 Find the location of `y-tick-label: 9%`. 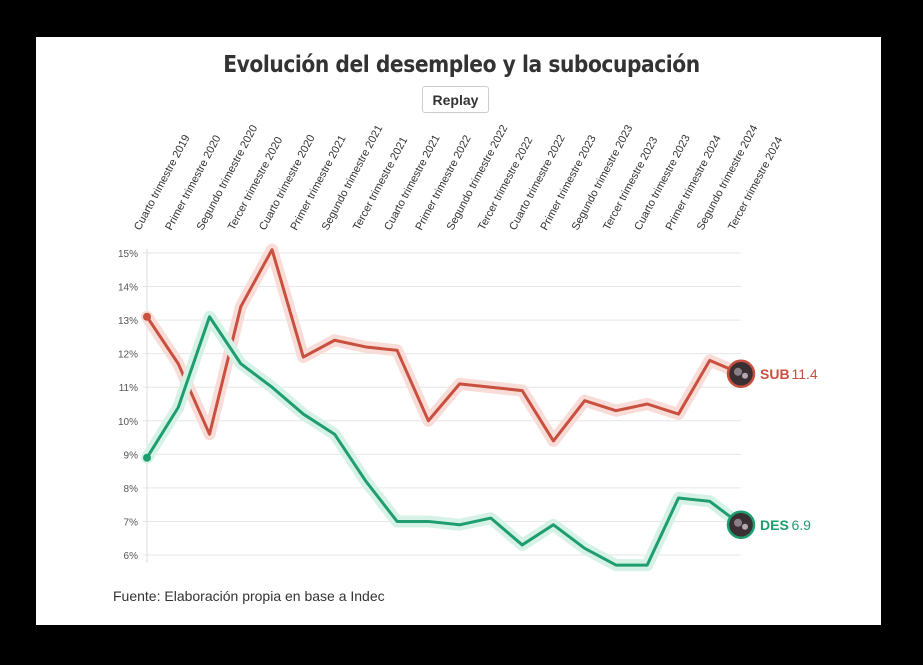

y-tick-label: 9% is located at coordinates (131, 455).